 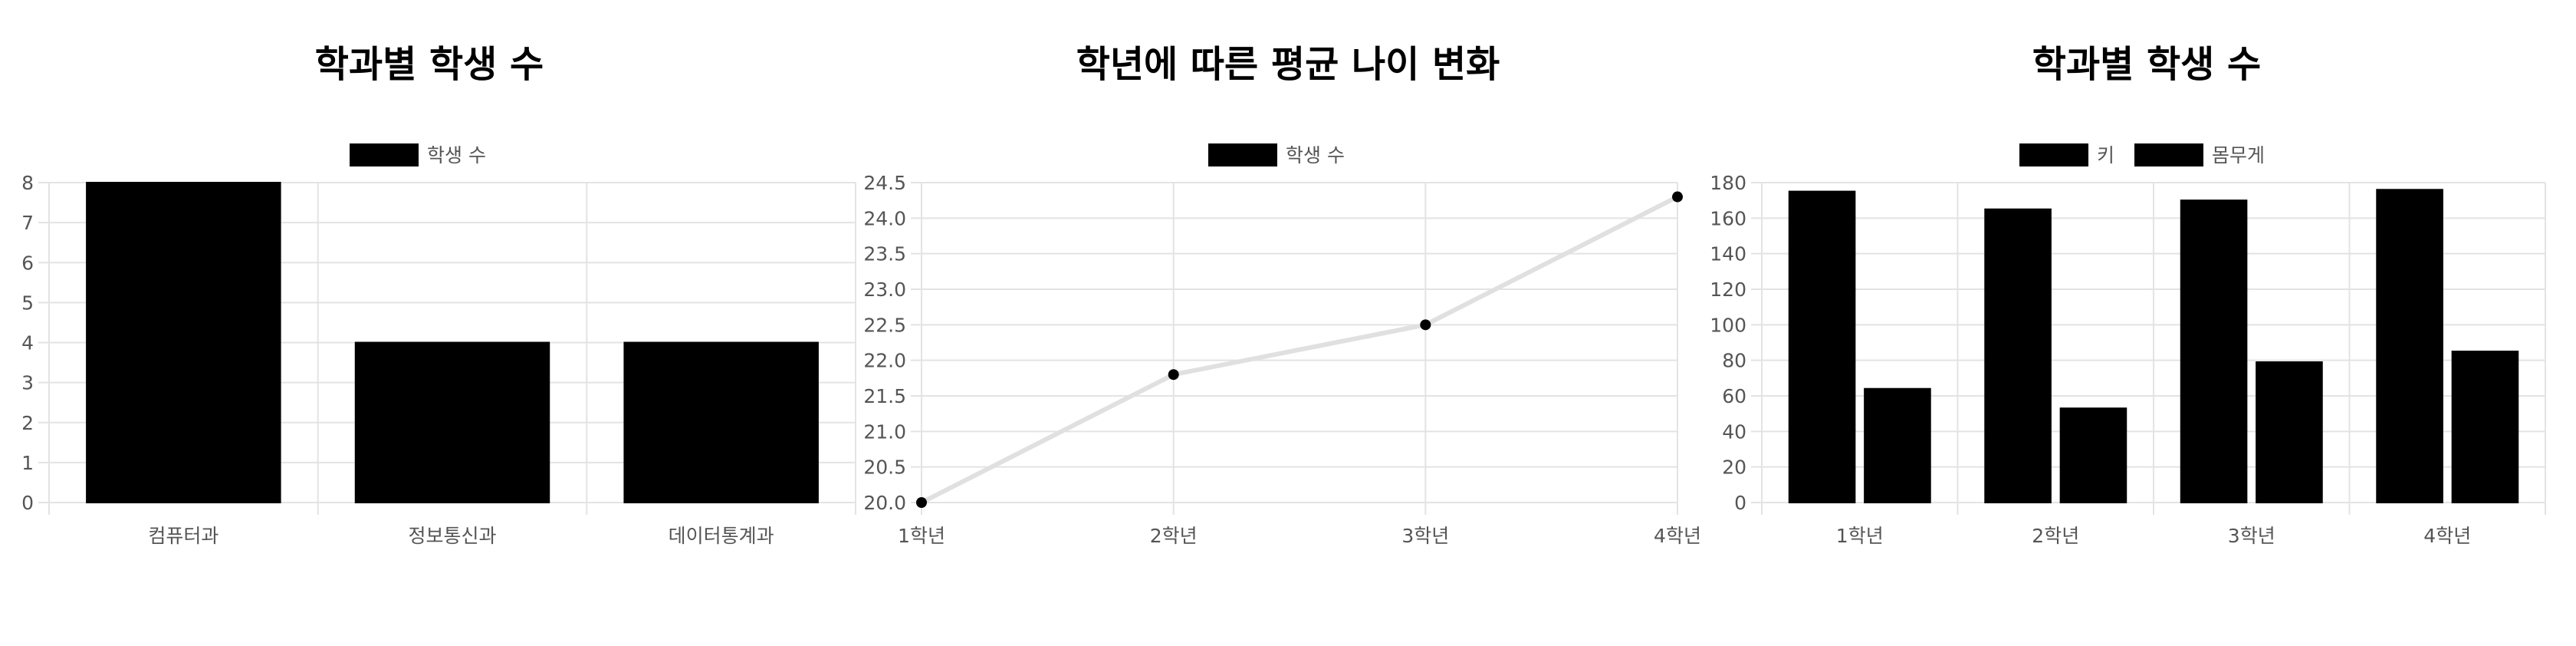 I want to click on chart-3-ytick-3: 40, so click(x=1734, y=431).